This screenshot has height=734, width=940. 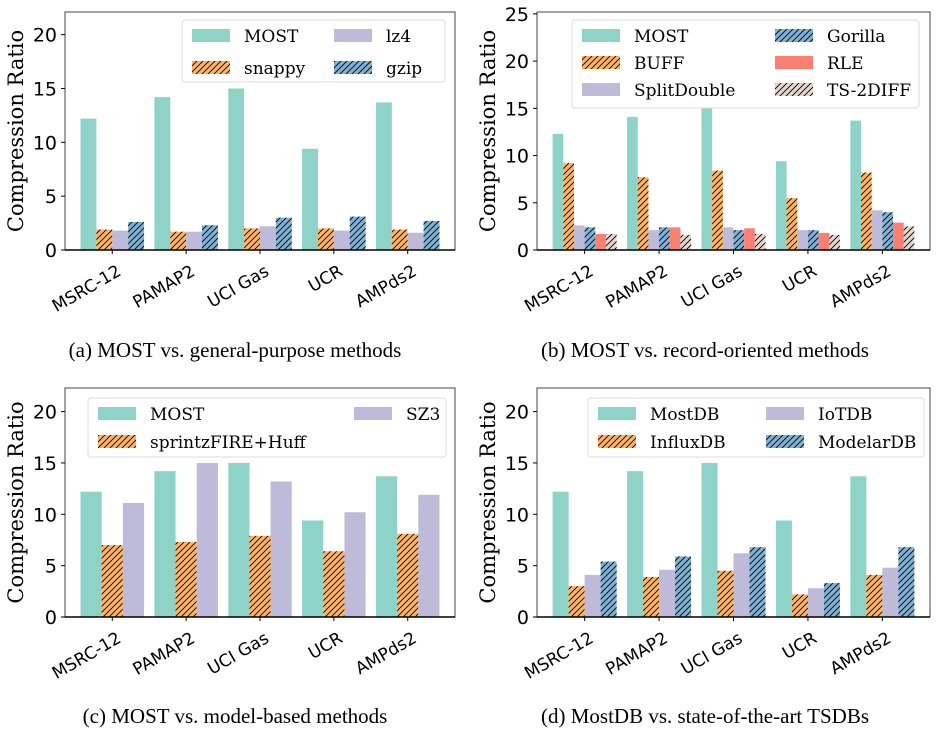 What do you see at coordinates (684, 91) in the screenshot?
I see `legend-label: SplitDouble` at bounding box center [684, 91].